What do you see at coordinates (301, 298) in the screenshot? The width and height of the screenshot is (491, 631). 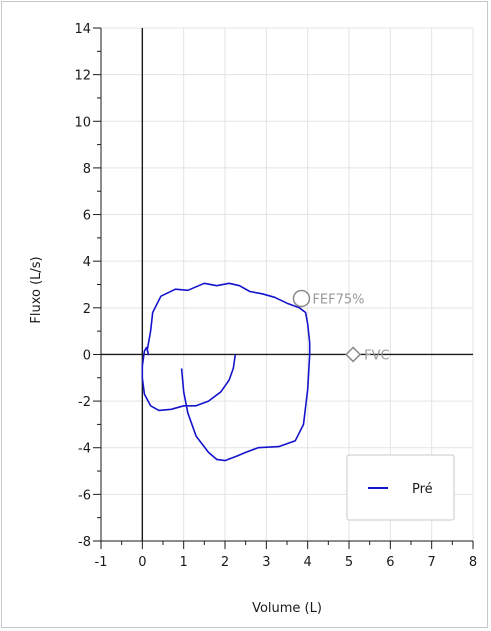 I see `marker-fef75` at bounding box center [301, 298].